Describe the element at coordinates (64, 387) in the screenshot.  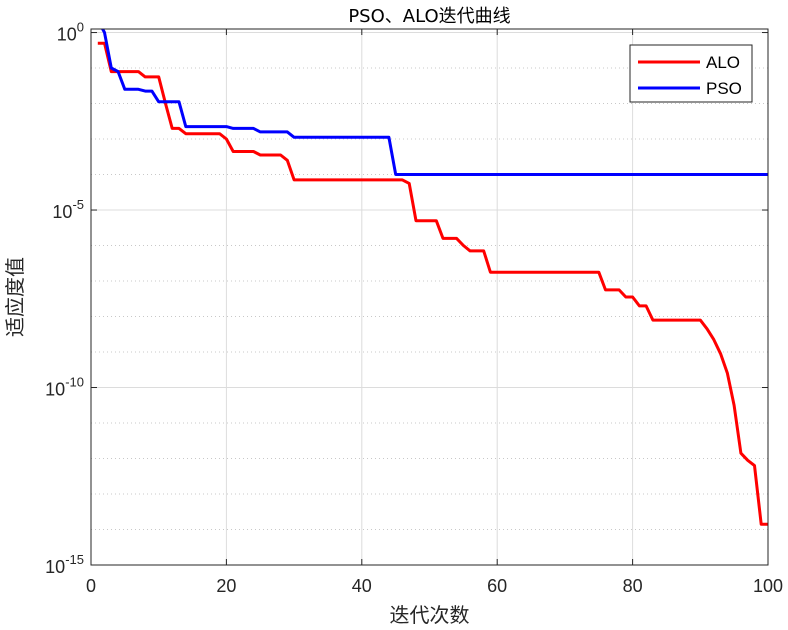
I see `y-tick-label: 10⁻¹⁰` at that location.